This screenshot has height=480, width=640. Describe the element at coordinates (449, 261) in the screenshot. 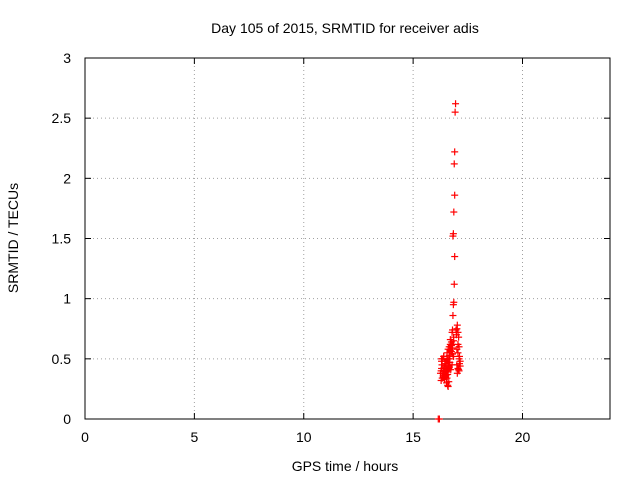

I see `data-points` at that location.